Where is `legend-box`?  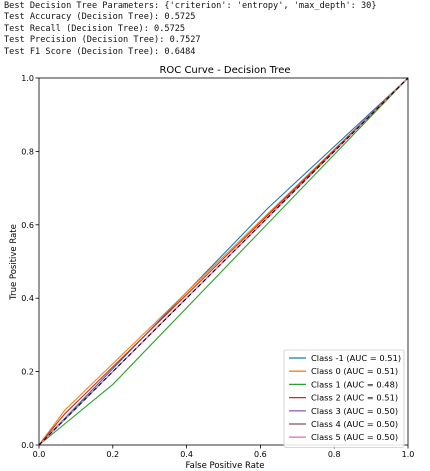
legend-box is located at coordinates (344, 398).